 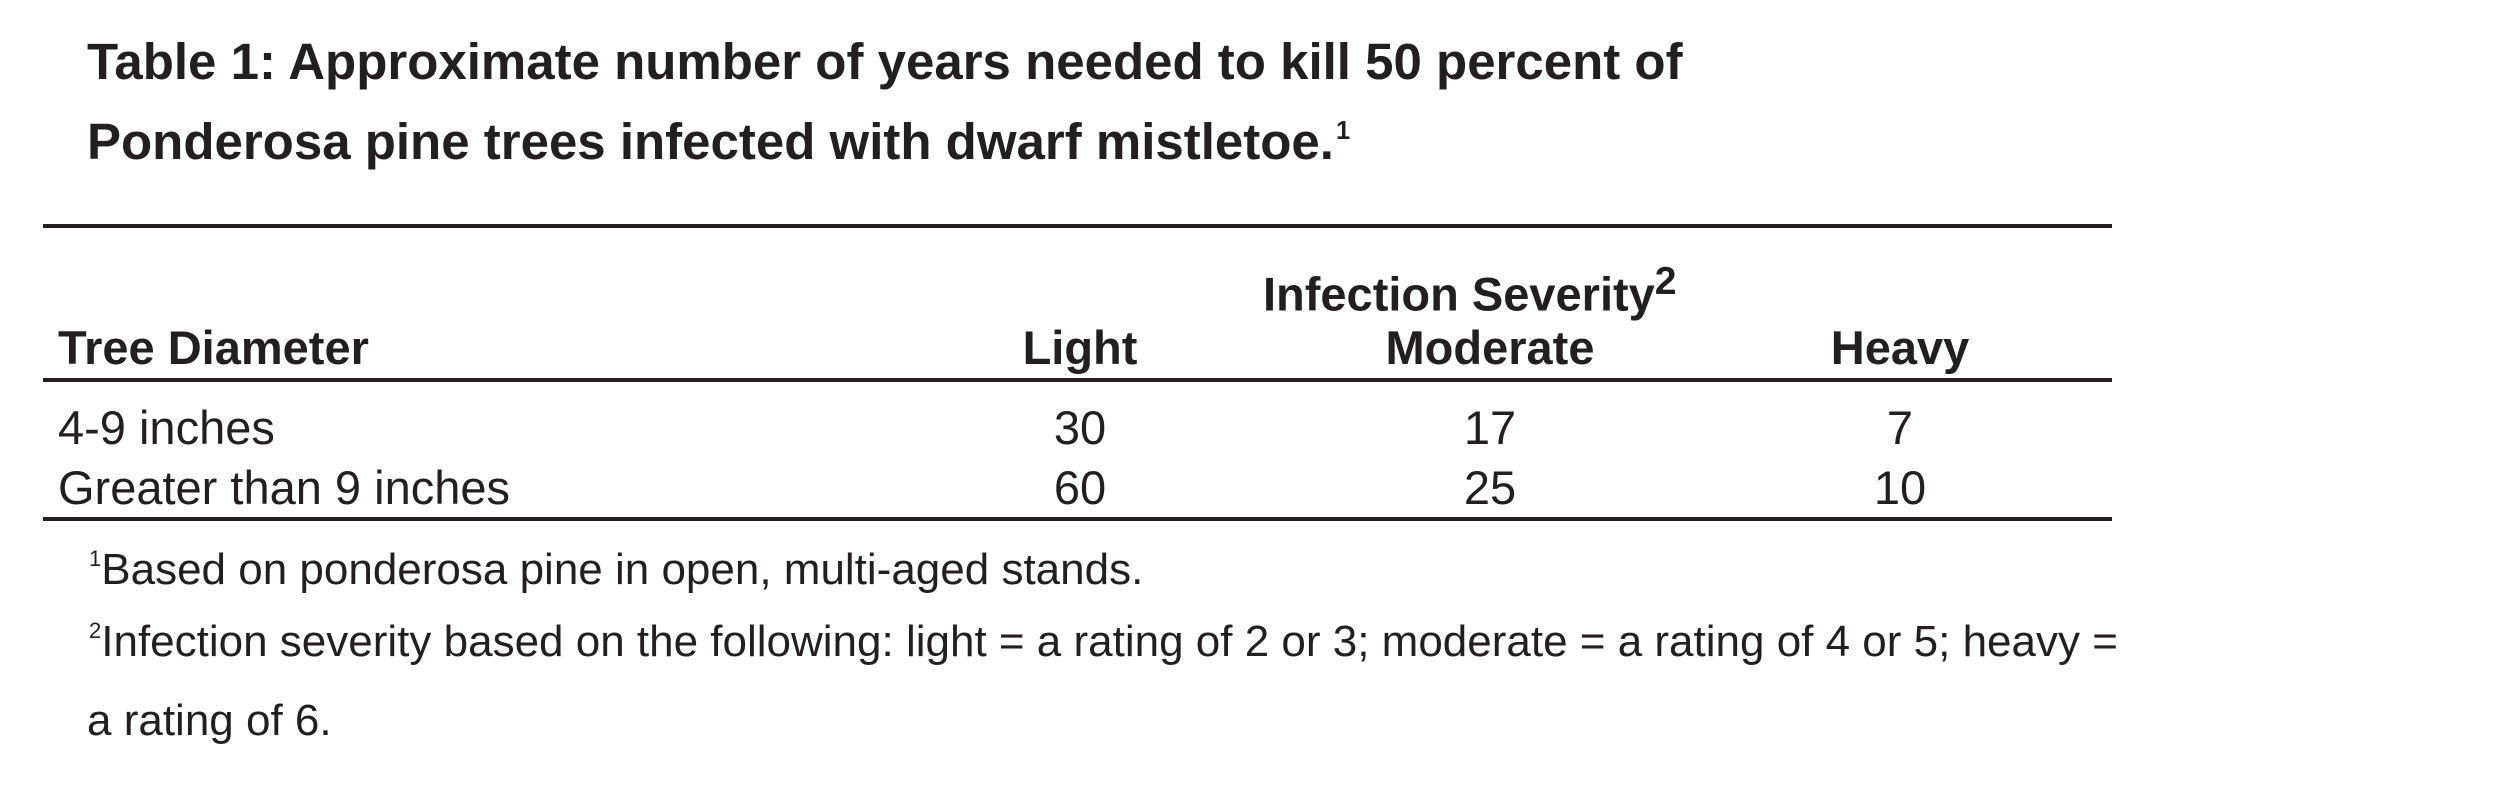 What do you see at coordinates (95, 631) in the screenshot?
I see `footnote-2-marker: 2` at bounding box center [95, 631].